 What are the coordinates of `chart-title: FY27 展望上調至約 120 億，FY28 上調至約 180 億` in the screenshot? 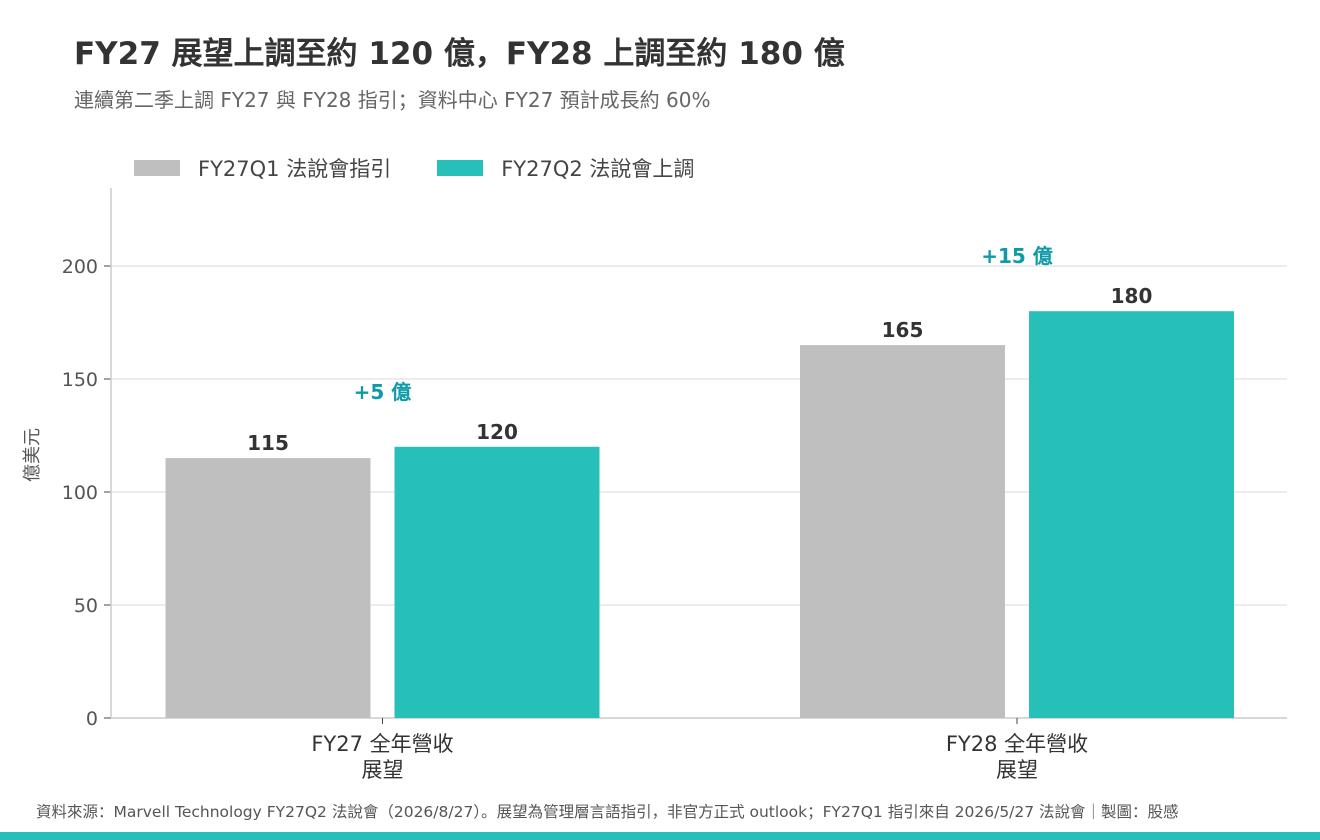 It's located at (459, 54).